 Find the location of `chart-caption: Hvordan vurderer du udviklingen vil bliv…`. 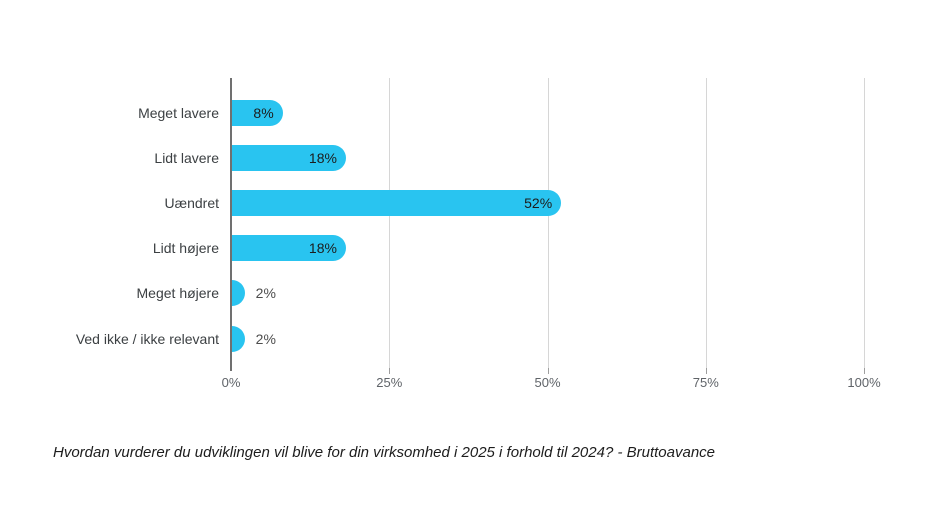

chart-caption: Hvordan vurderer du udviklingen vil bliv… is located at coordinates (384, 452).